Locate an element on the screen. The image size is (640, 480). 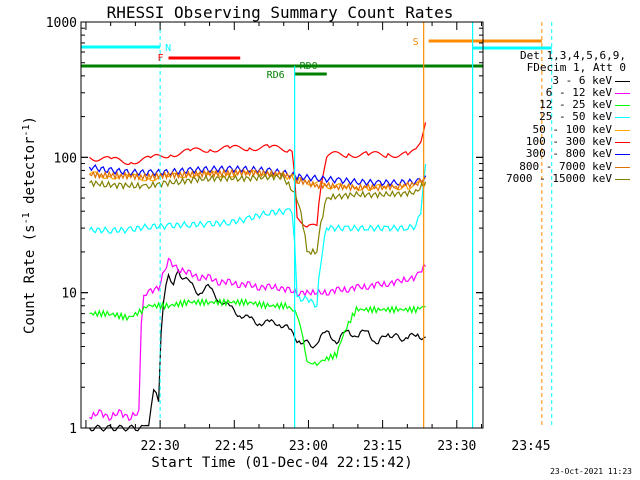
legend-item-label: 800 - 7000 keV is located at coordinates (565, 166).